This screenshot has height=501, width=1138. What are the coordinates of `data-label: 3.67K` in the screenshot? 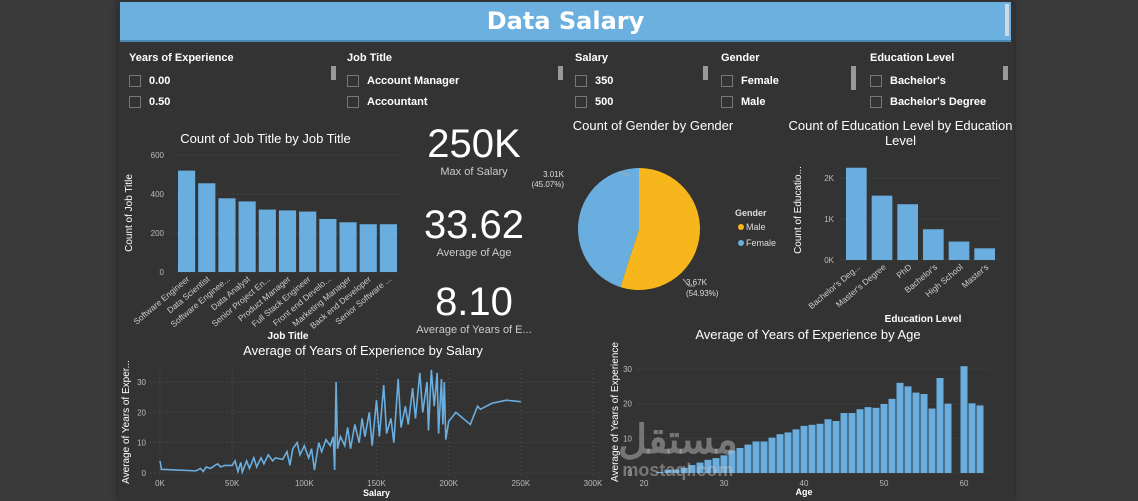 It's located at (697, 282).